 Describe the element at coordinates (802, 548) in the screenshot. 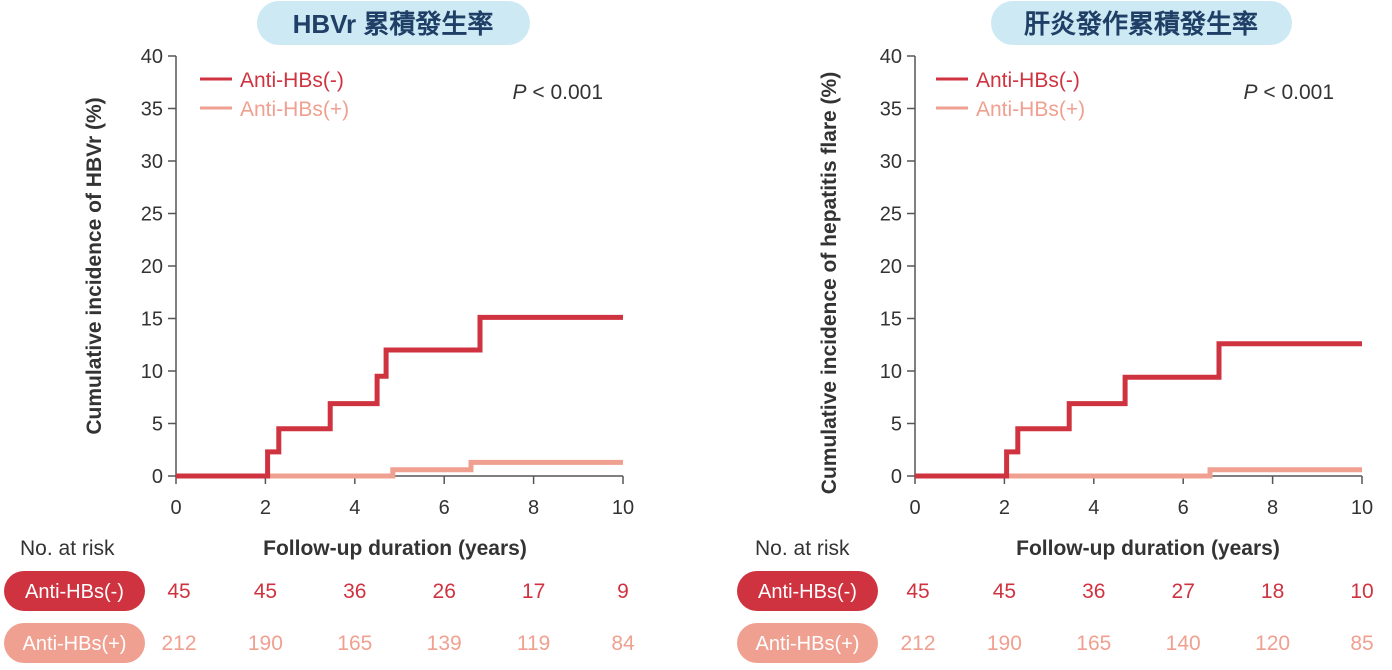

I see `risk-header-right: No. at risk` at that location.